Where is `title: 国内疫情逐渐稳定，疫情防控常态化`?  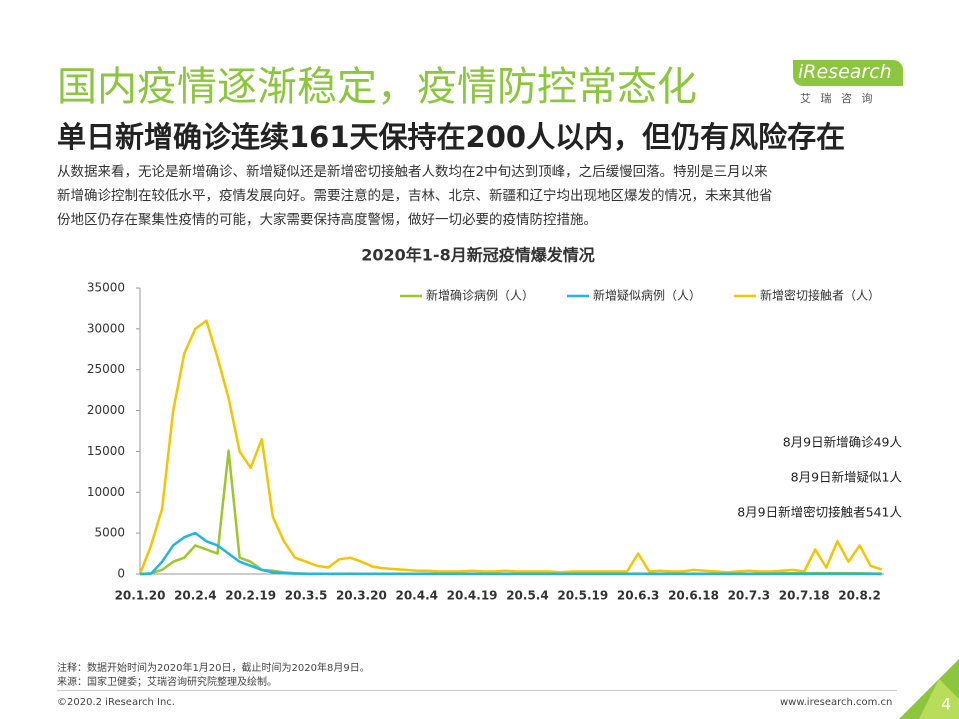
title: 国内疫情逐渐稳定，疫情防控常态化 is located at coordinates (377, 87).